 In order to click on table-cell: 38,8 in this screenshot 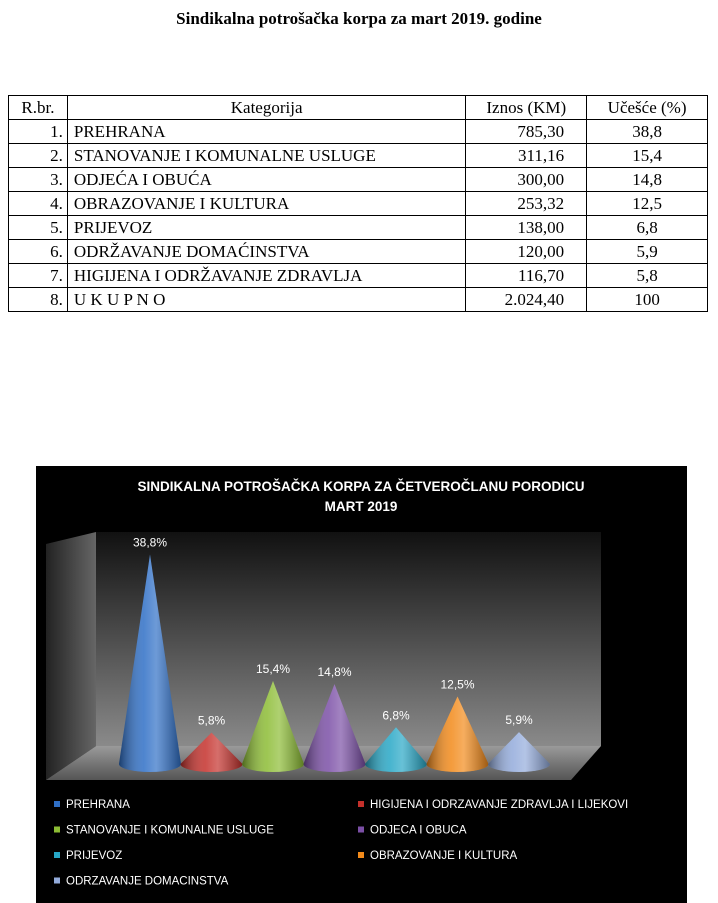, I will do `click(647, 131)`.